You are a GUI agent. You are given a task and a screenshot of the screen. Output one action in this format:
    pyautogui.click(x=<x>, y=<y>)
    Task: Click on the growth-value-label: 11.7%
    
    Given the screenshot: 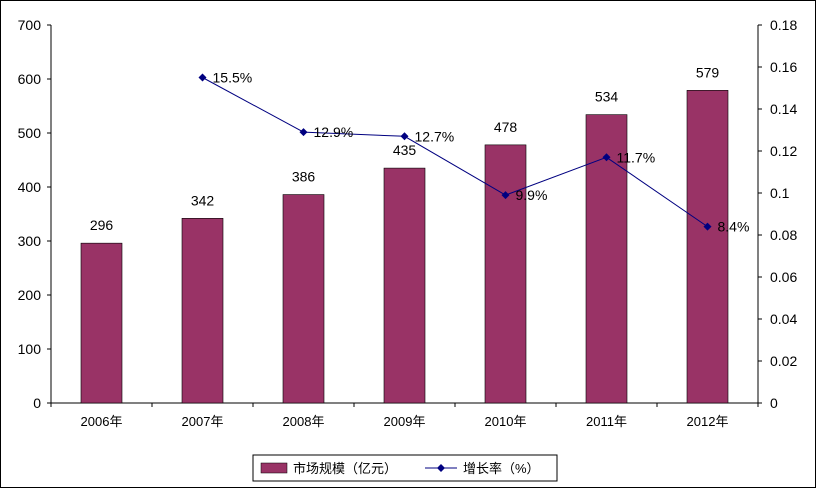 What is the action you would take?
    pyautogui.click(x=636, y=157)
    